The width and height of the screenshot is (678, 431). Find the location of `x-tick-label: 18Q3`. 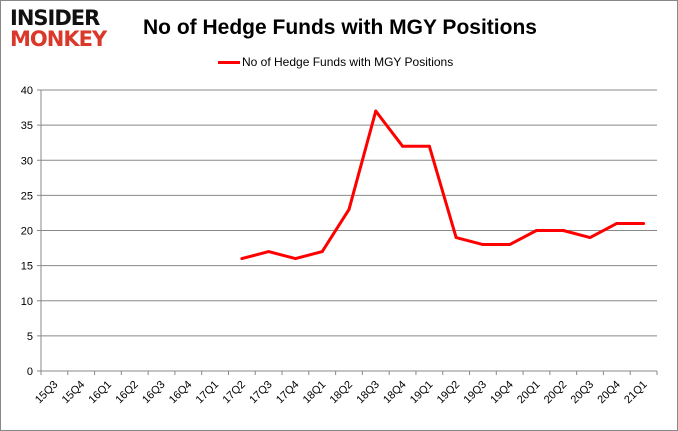

x-tick-label: 18Q3 is located at coordinates (368, 393).